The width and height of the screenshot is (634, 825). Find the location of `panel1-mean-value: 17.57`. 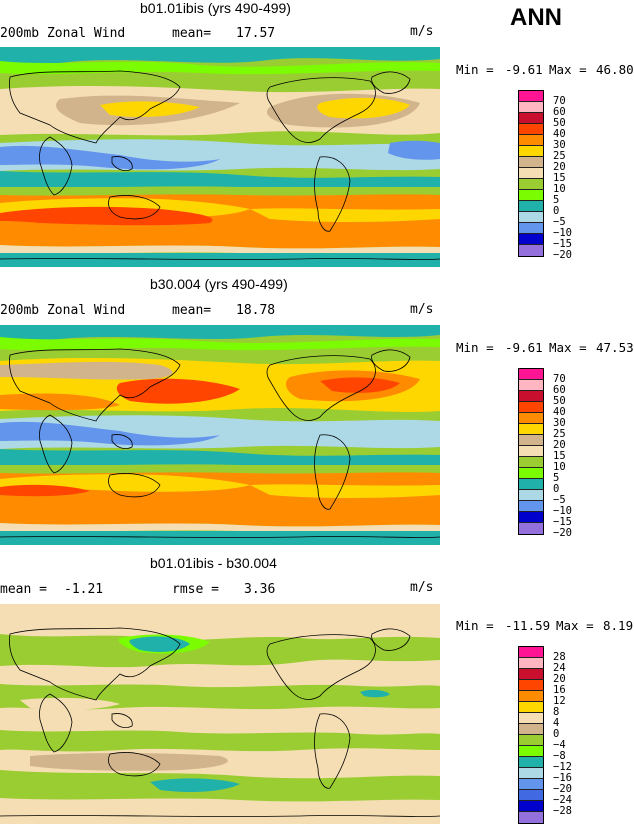

panel1-mean-value: 17.57 is located at coordinates (256, 33).